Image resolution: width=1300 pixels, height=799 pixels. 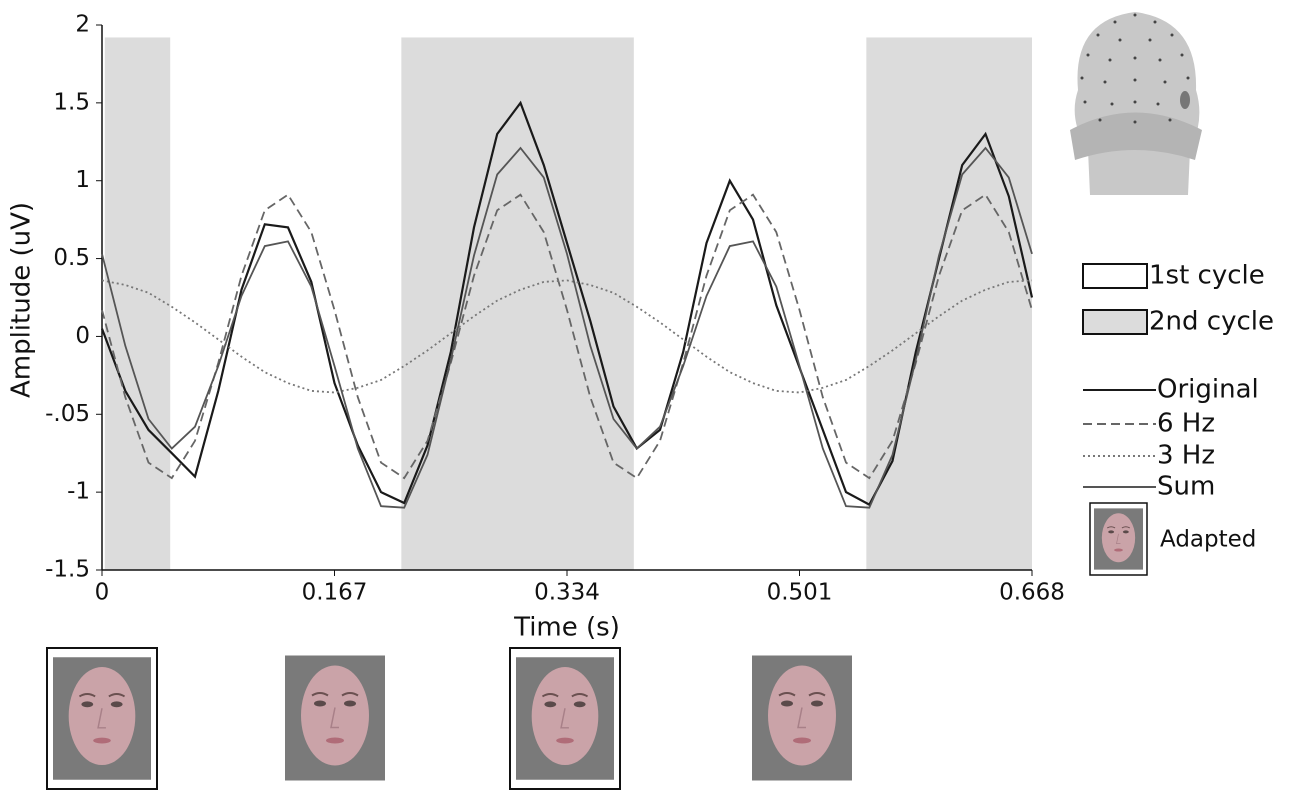 What do you see at coordinates (335, 593) in the screenshot?
I see `x-tick-label: 0.167` at bounding box center [335, 593].